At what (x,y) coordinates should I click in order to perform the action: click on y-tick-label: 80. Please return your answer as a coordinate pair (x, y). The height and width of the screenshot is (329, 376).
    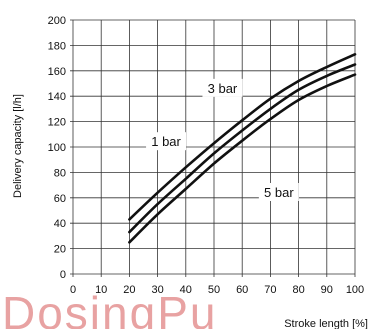
    Looking at the image, I should click on (60, 173).